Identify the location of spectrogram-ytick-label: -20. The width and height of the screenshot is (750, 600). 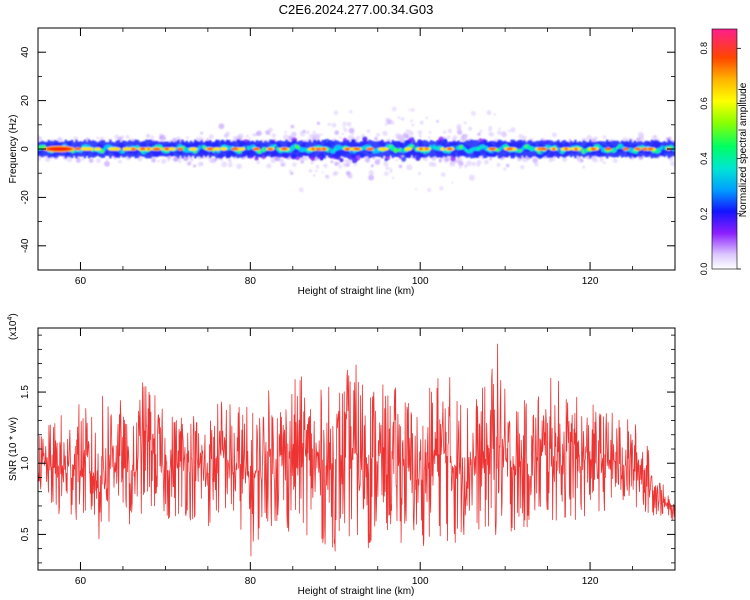
(25, 197).